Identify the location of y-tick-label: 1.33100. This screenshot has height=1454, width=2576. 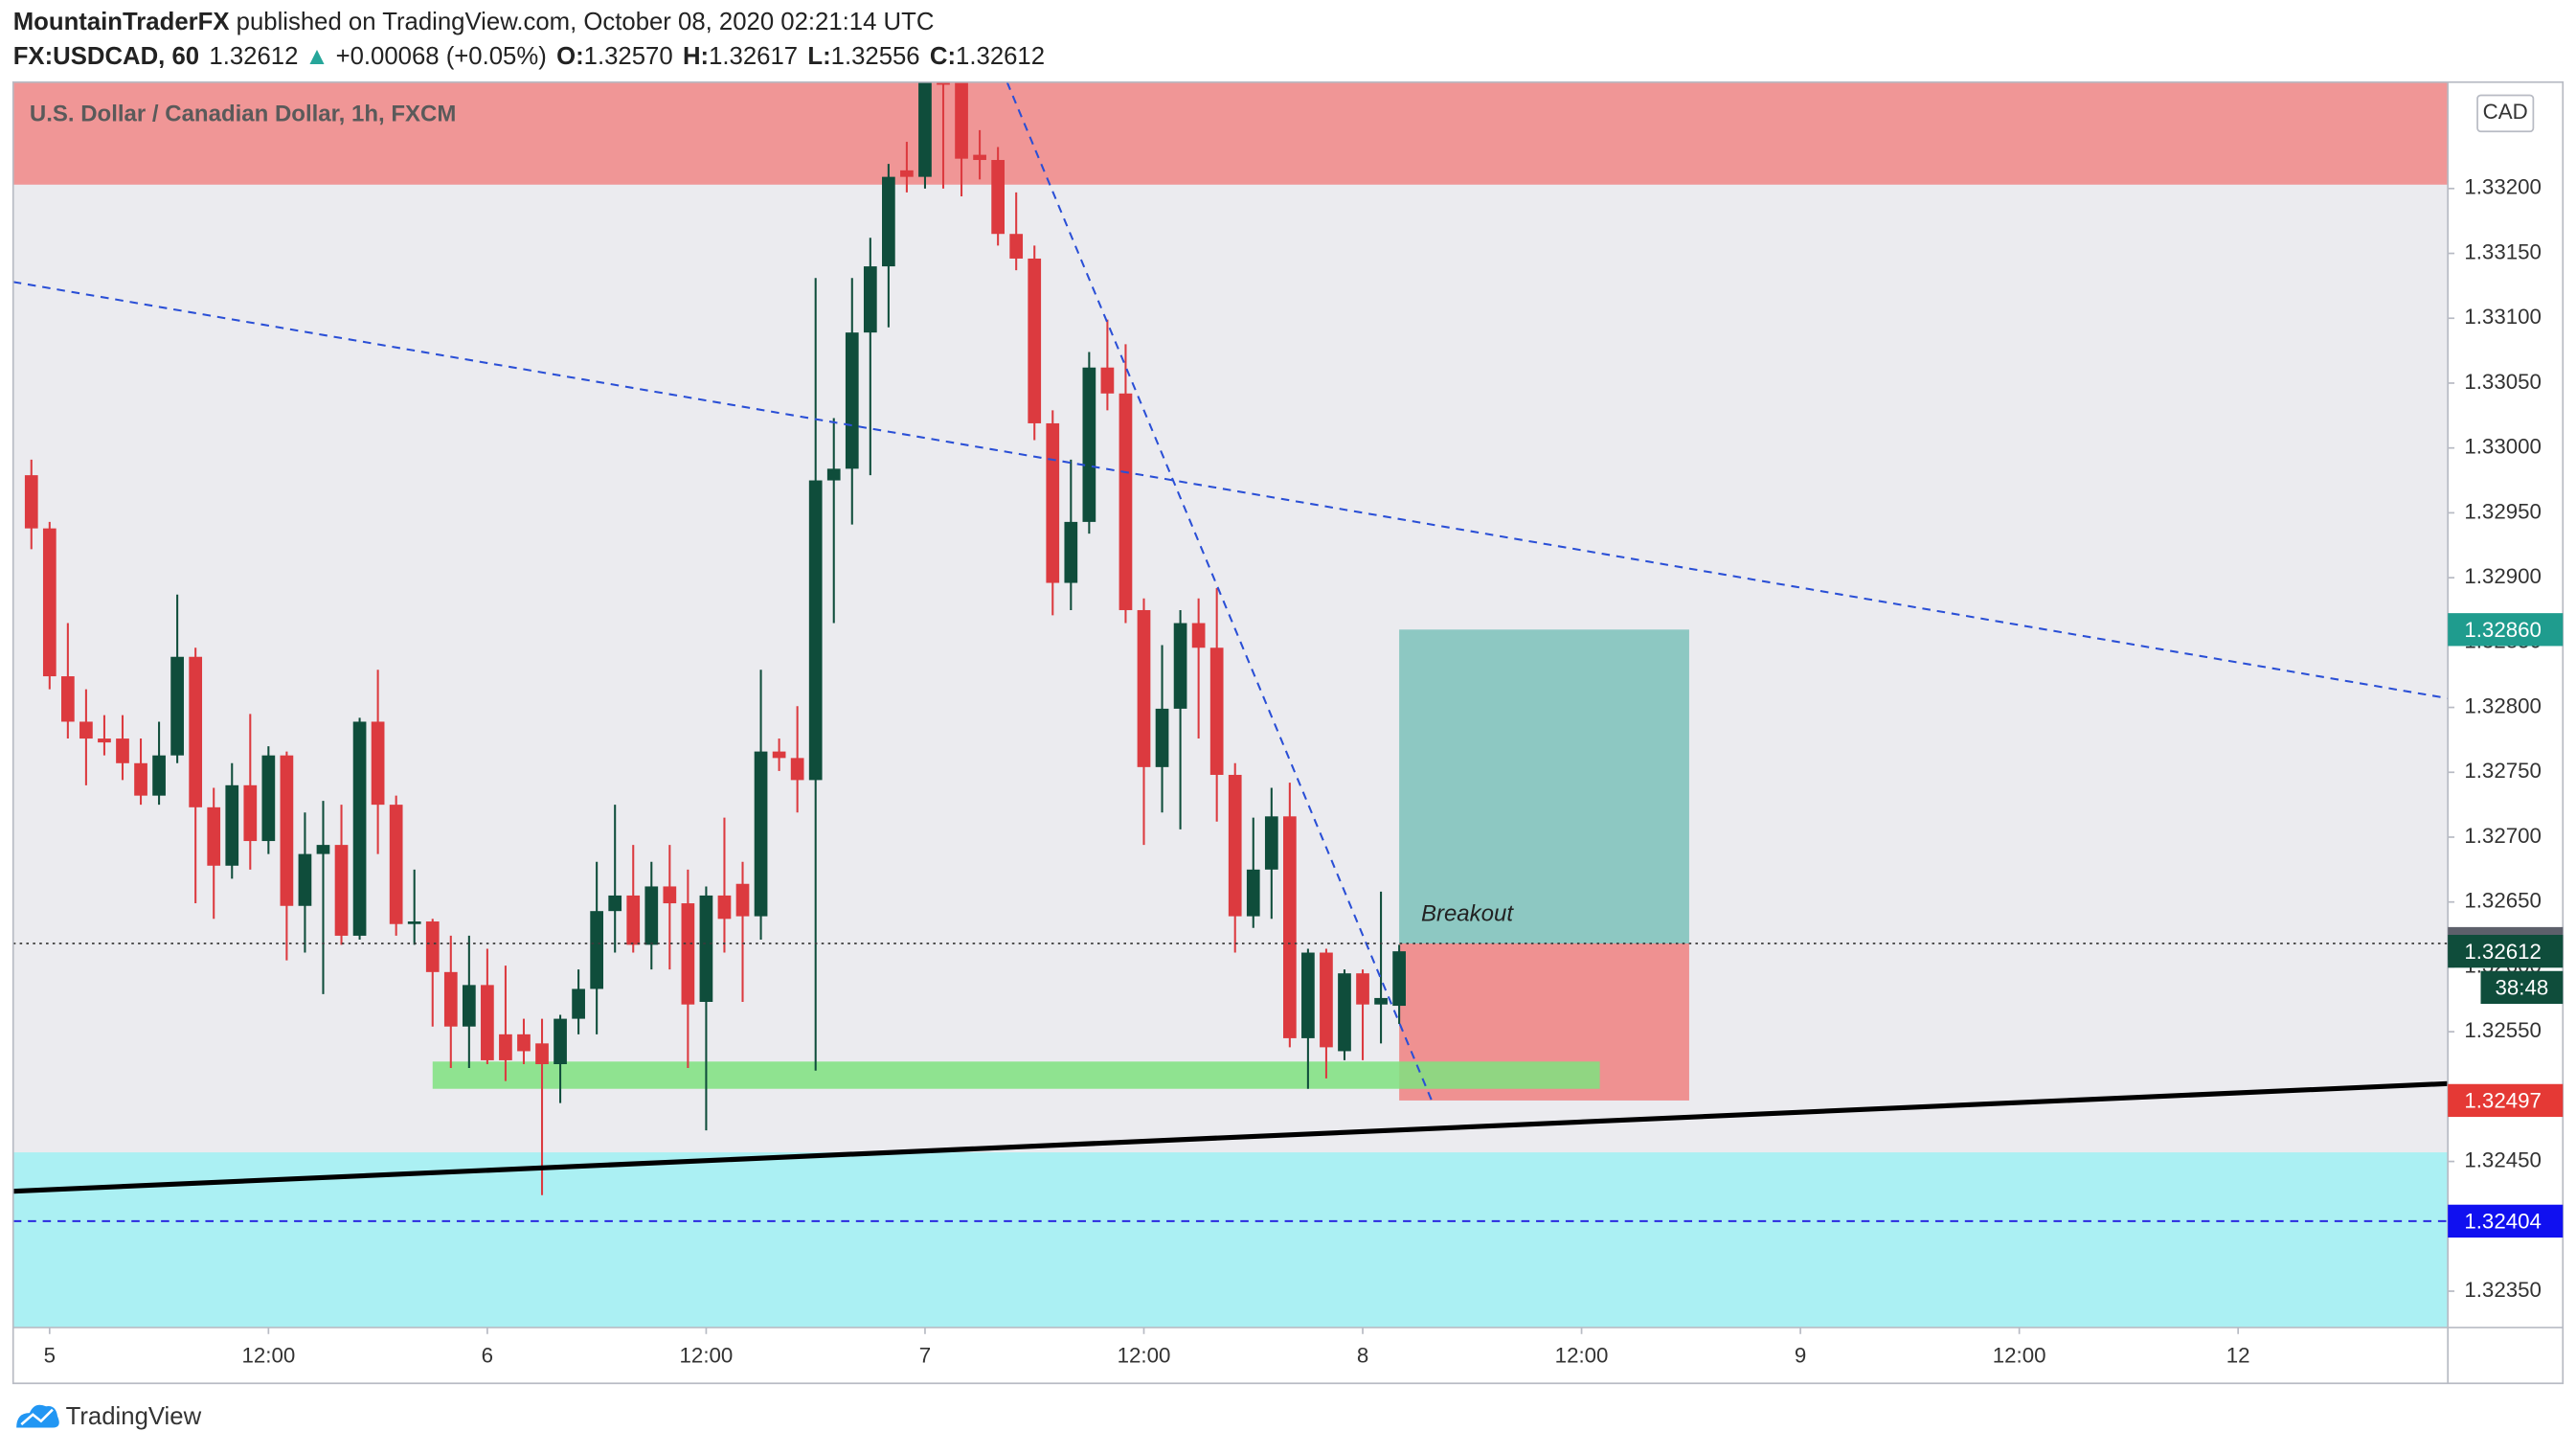
(2503, 317).